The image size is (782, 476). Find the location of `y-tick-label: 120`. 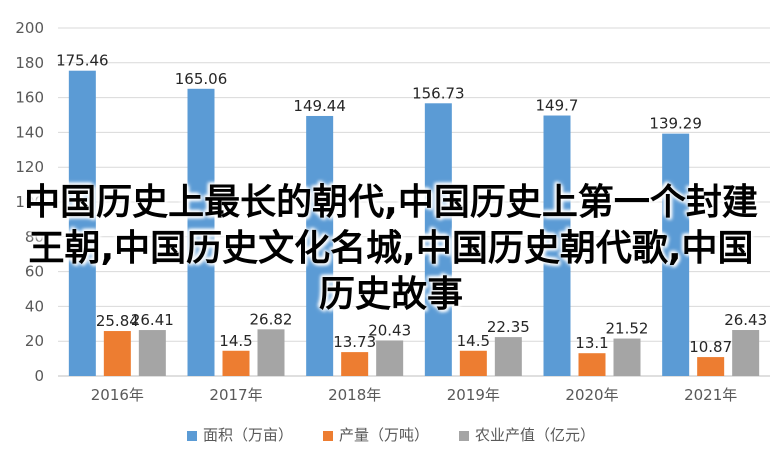

y-tick-label: 120 is located at coordinates (29, 167).